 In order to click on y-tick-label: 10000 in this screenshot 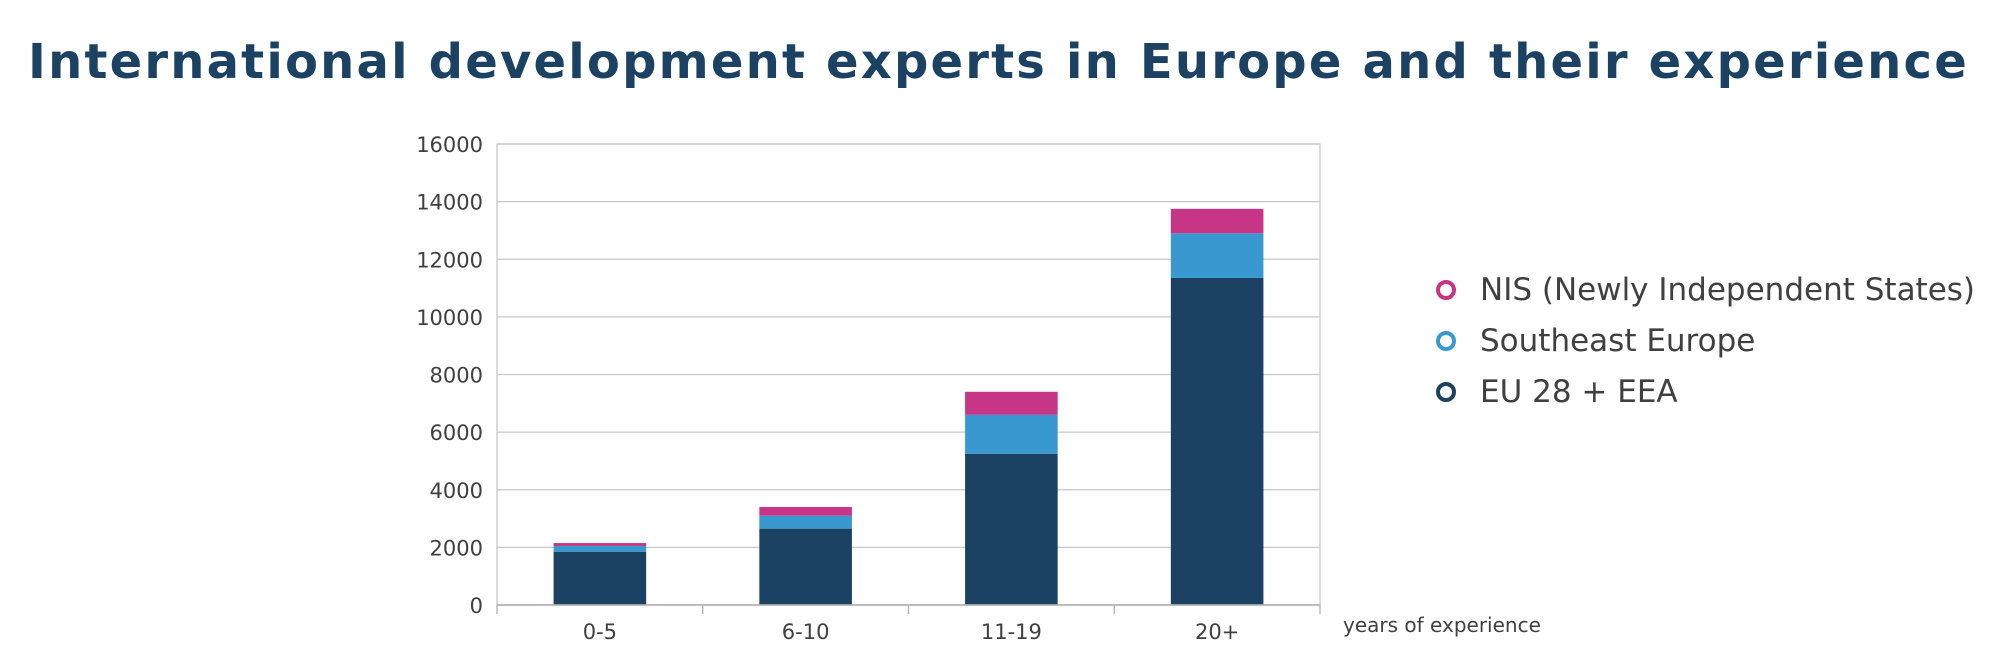, I will do `click(449, 318)`.